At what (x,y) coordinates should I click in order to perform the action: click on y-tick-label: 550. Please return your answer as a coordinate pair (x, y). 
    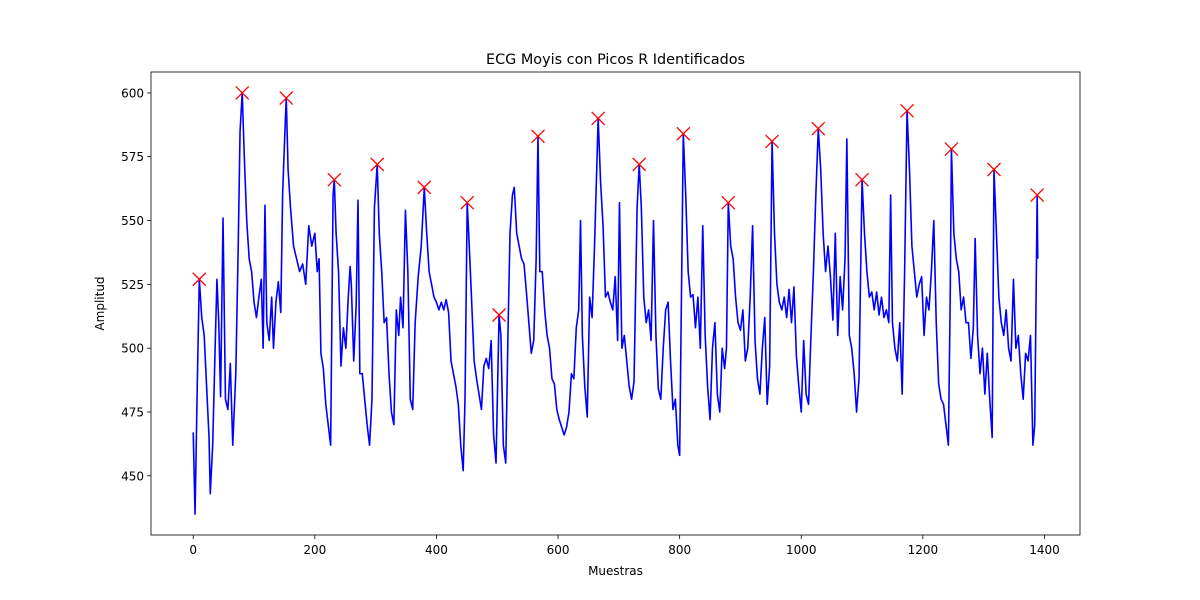
    Looking at the image, I should click on (132, 221).